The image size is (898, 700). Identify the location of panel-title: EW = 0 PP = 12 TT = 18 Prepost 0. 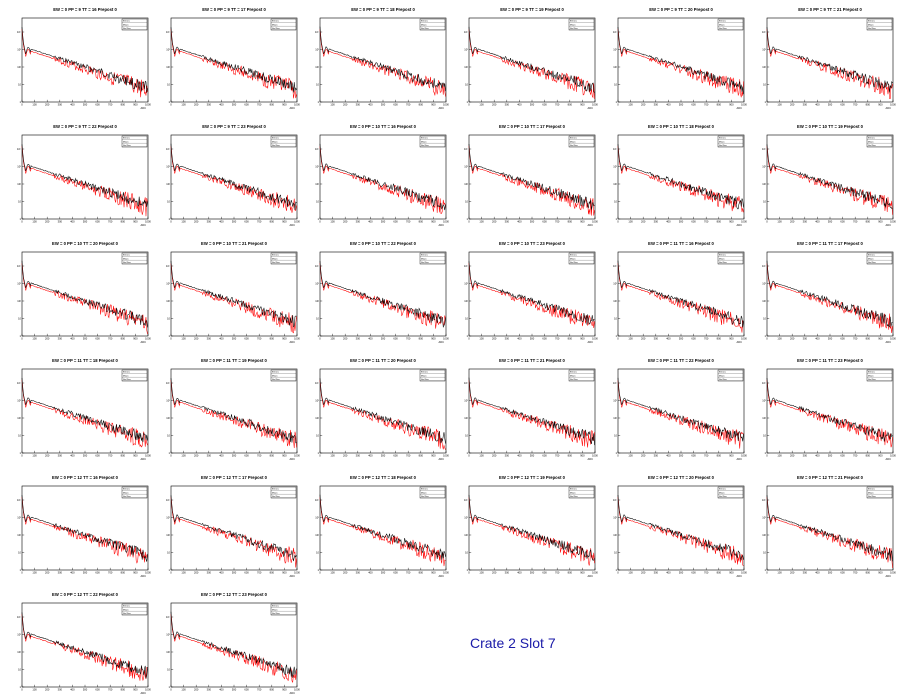
(383, 477).